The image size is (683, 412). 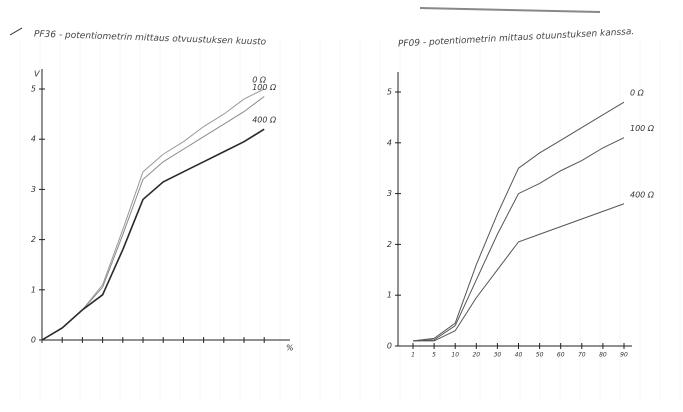 What do you see at coordinates (434, 355) in the screenshot?
I see `x-tick-label: 5` at bounding box center [434, 355].